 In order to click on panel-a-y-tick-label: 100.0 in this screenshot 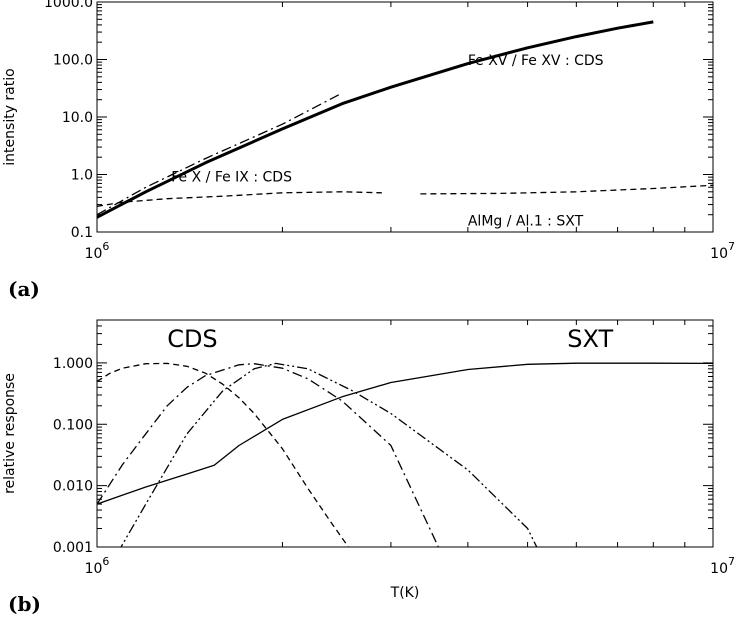, I will do `click(73, 61)`.